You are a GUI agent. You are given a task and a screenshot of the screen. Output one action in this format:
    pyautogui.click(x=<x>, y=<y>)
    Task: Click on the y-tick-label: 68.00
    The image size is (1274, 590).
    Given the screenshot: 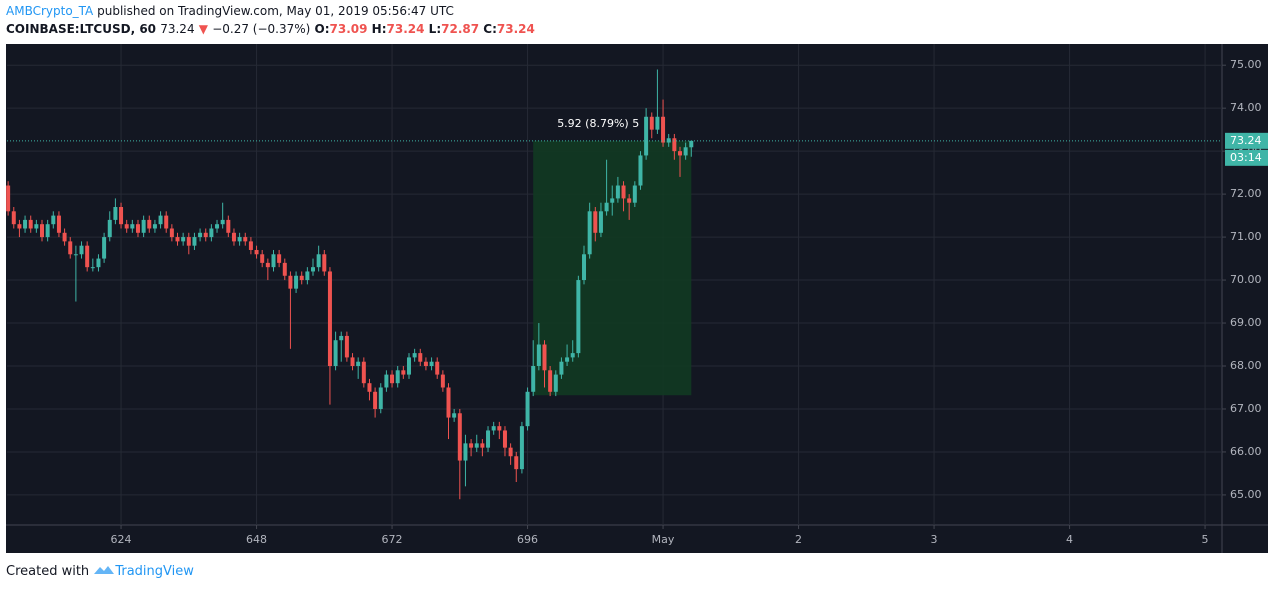 What is the action you would take?
    pyautogui.click(x=1246, y=365)
    